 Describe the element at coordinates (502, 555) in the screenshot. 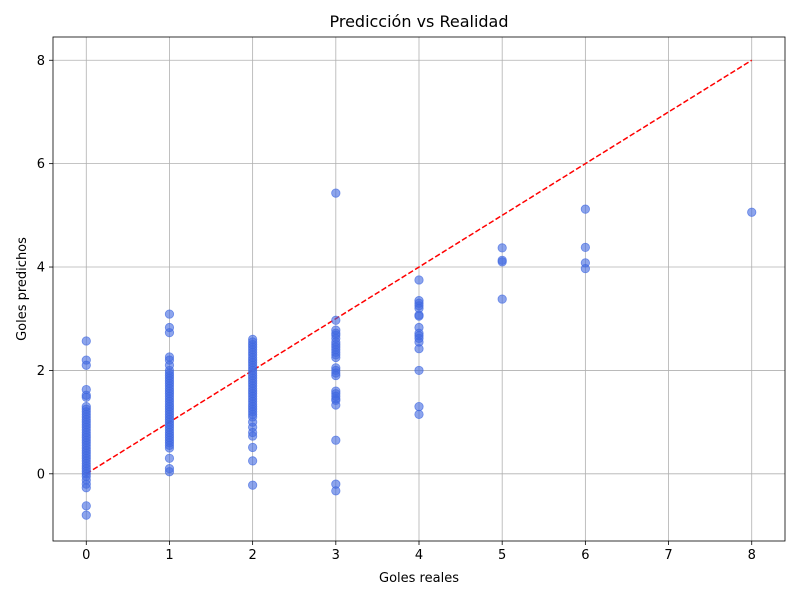

I see `x-tick-label: 5` at that location.